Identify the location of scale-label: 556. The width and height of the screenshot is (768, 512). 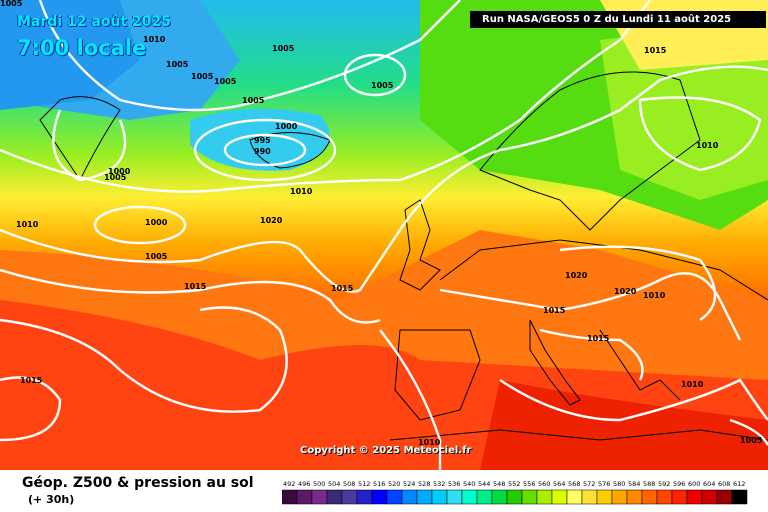
(529, 484).